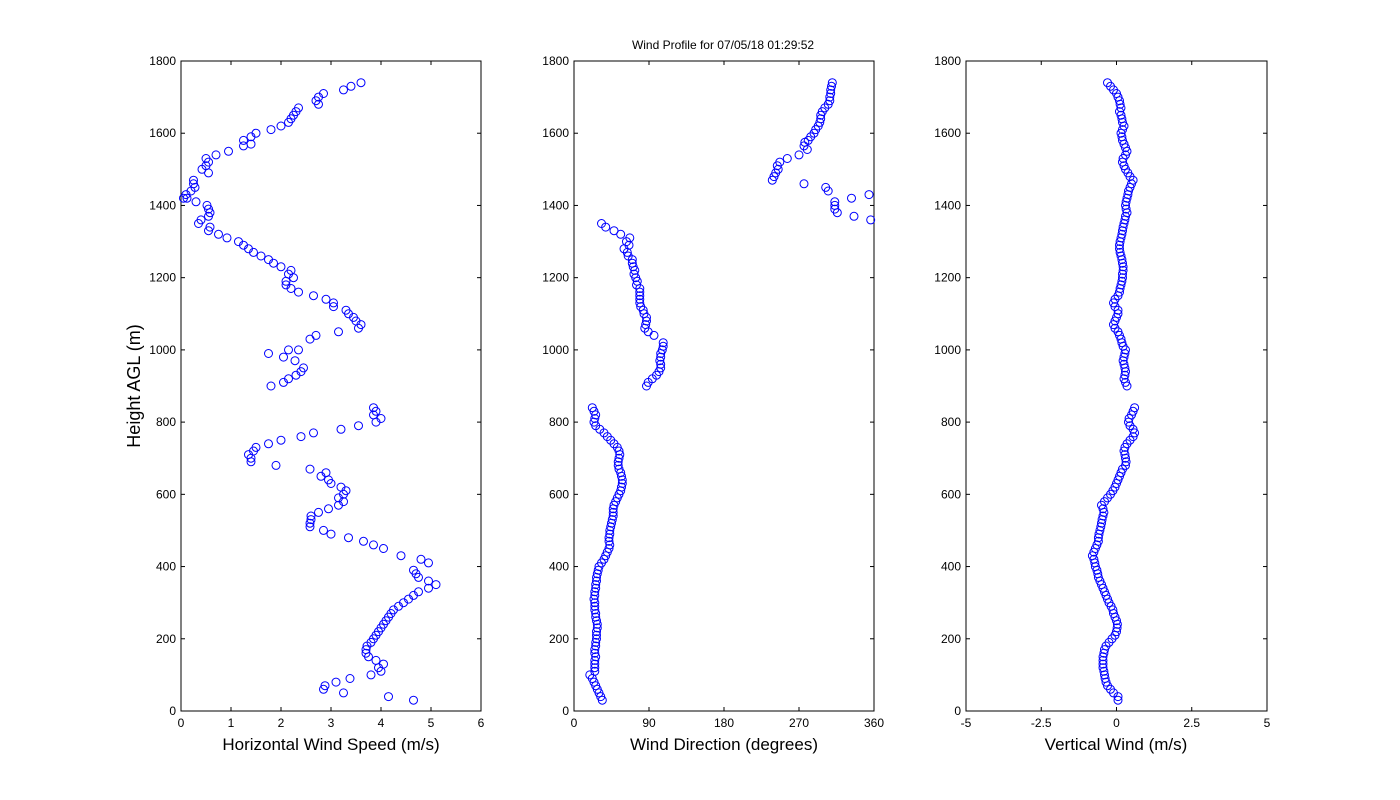 The image size is (1400, 800). Describe the element at coordinates (162, 61) in the screenshot. I see `y-tick-label: 1800` at that location.